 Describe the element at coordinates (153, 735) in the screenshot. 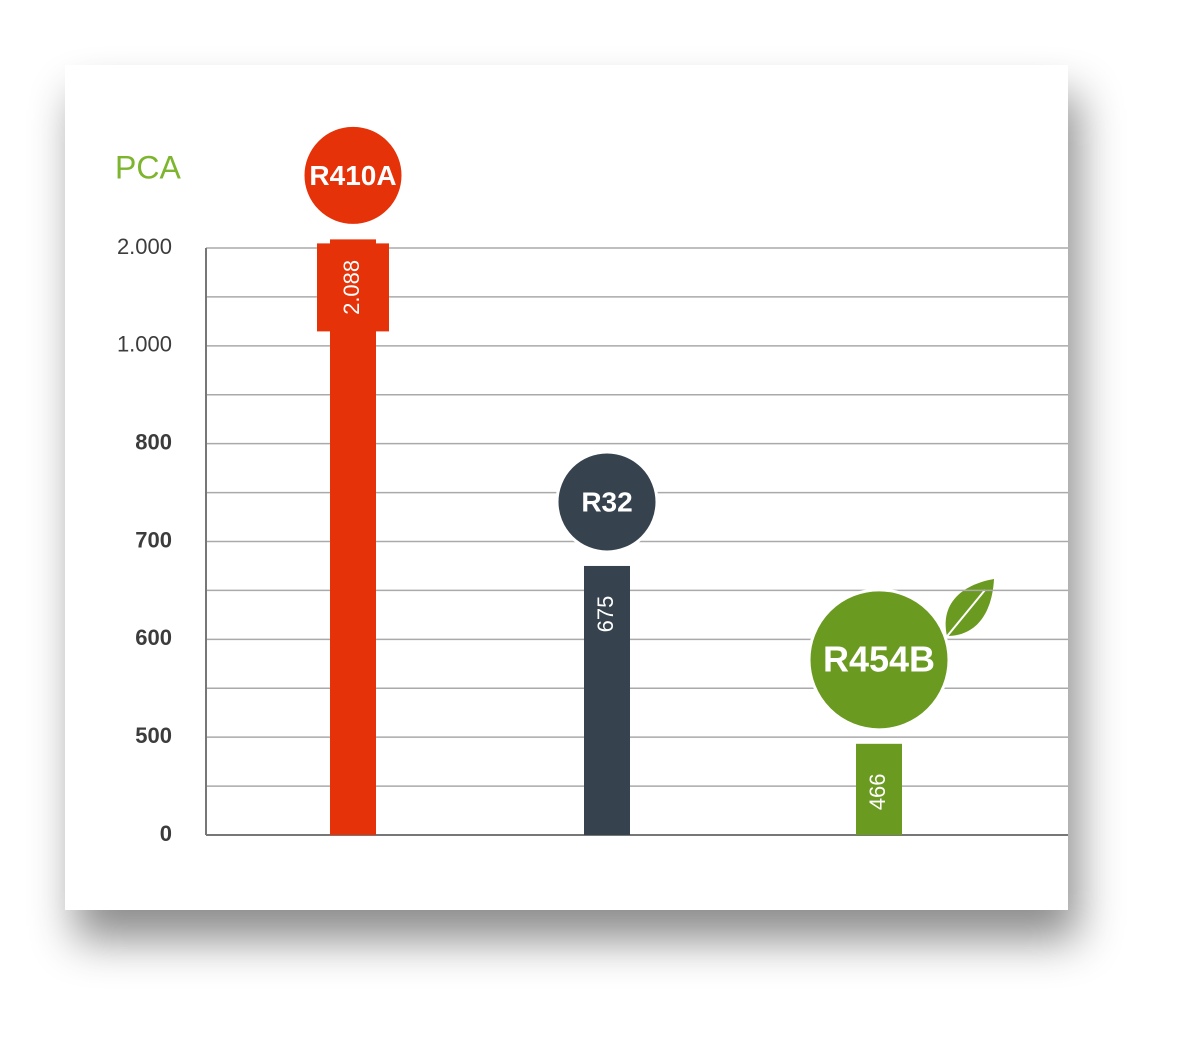

I see `y-tick-label: 500` at that location.